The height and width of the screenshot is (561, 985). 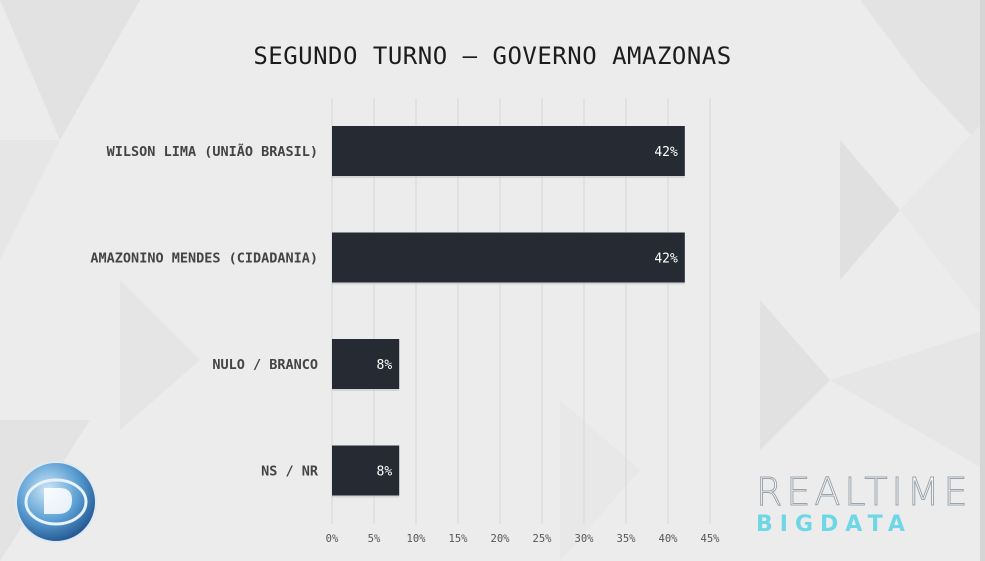 What do you see at coordinates (669, 539) in the screenshot?
I see `x-tick-label: 40%` at bounding box center [669, 539].